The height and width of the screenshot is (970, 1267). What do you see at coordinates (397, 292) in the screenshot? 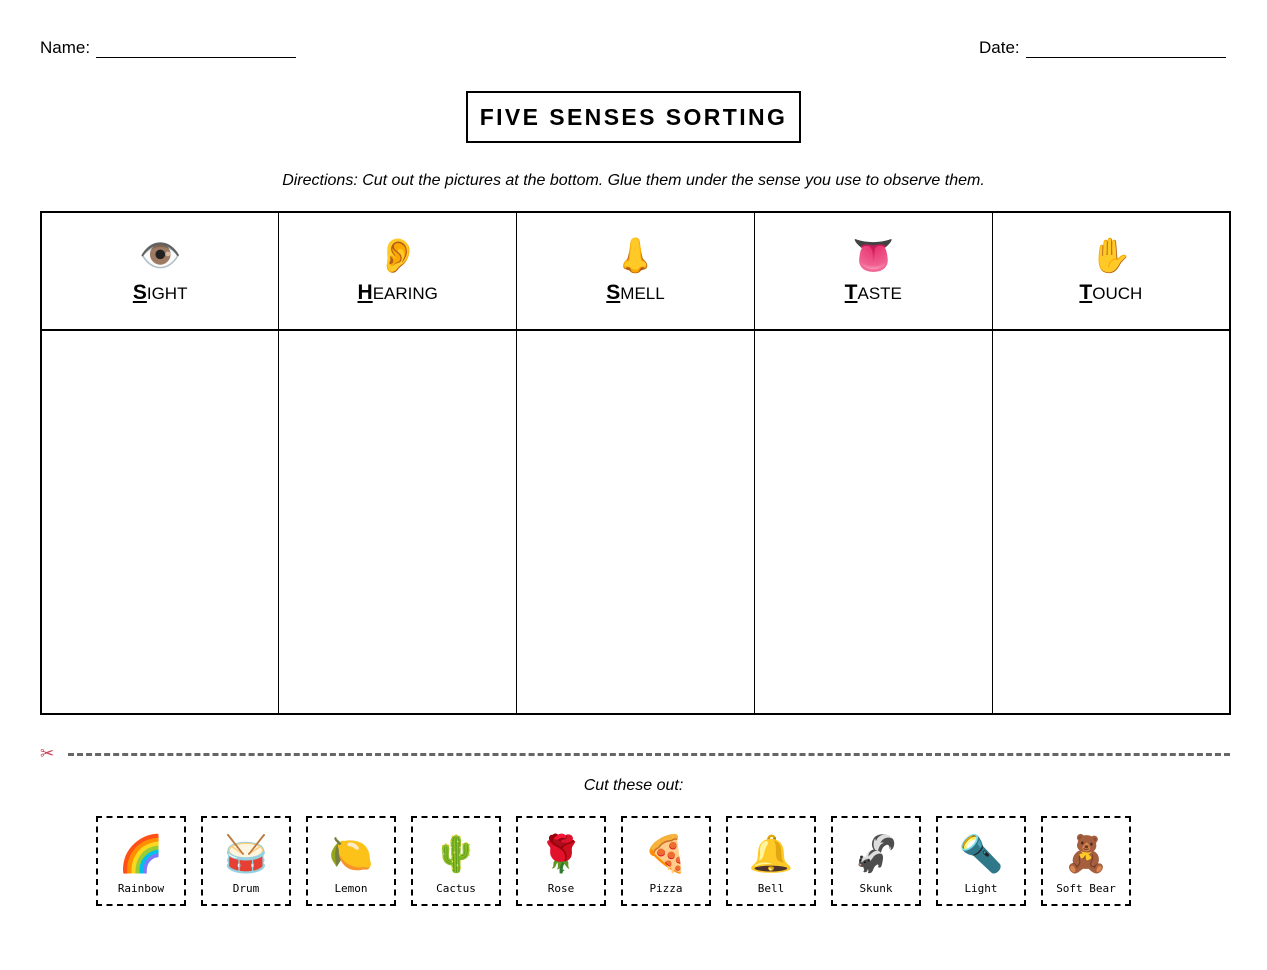
I see `sense-label-hearing: HEARING` at bounding box center [397, 292].